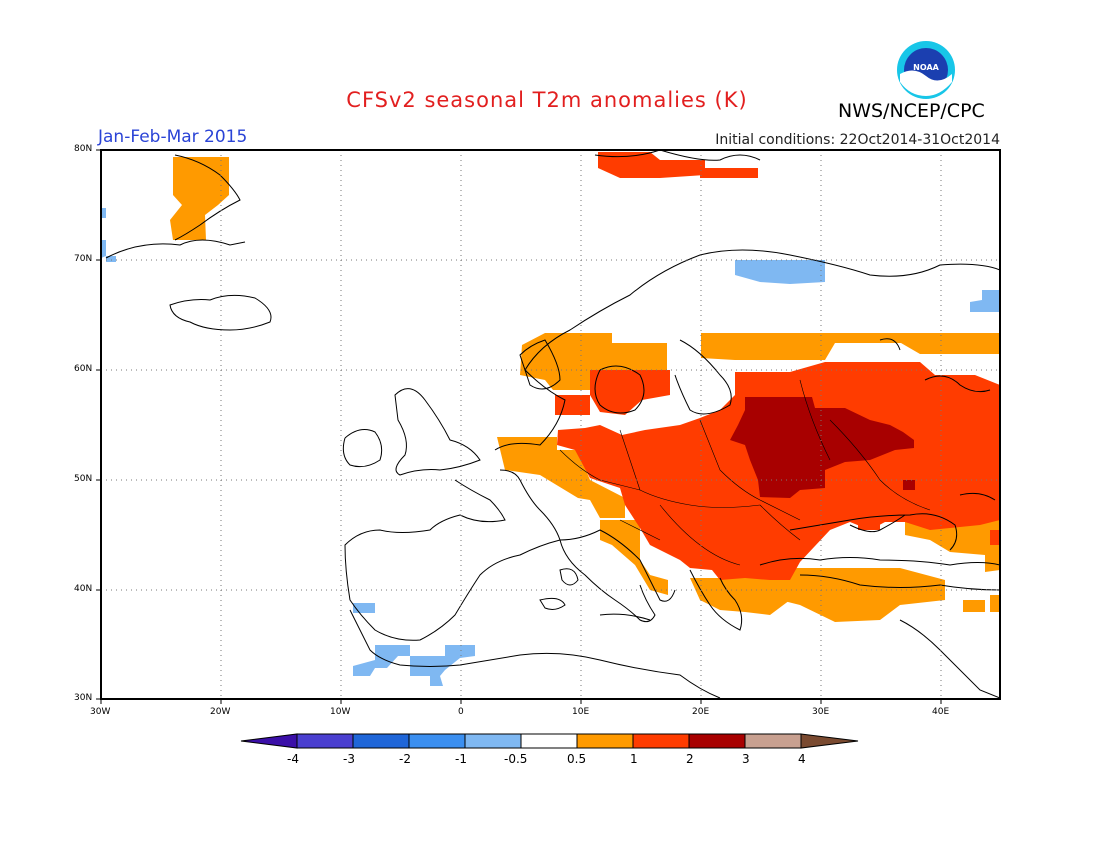 The height and width of the screenshot is (850, 1100). Describe the element at coordinates (293, 759) in the screenshot. I see `colorbar-label: -4` at that location.